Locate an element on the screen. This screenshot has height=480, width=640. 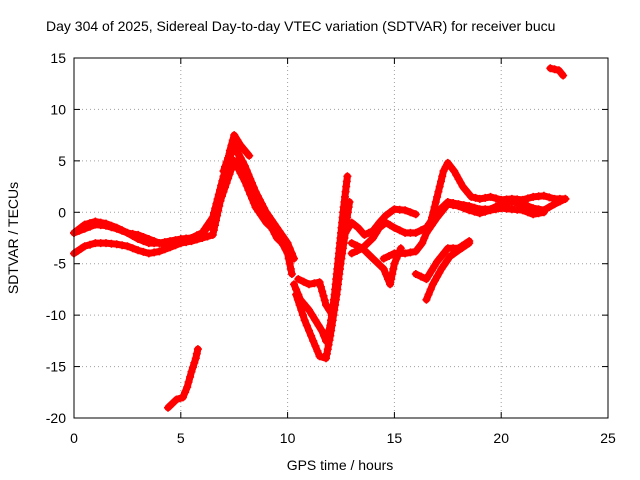
y-tick-label: -15 is located at coordinates (56, 367).